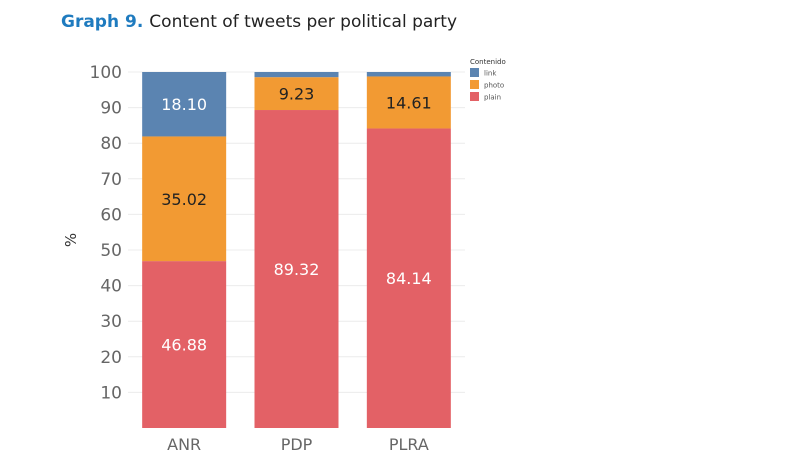 This screenshot has height=463, width=785. I want to click on x-tick-label: PDP, so click(297, 444).